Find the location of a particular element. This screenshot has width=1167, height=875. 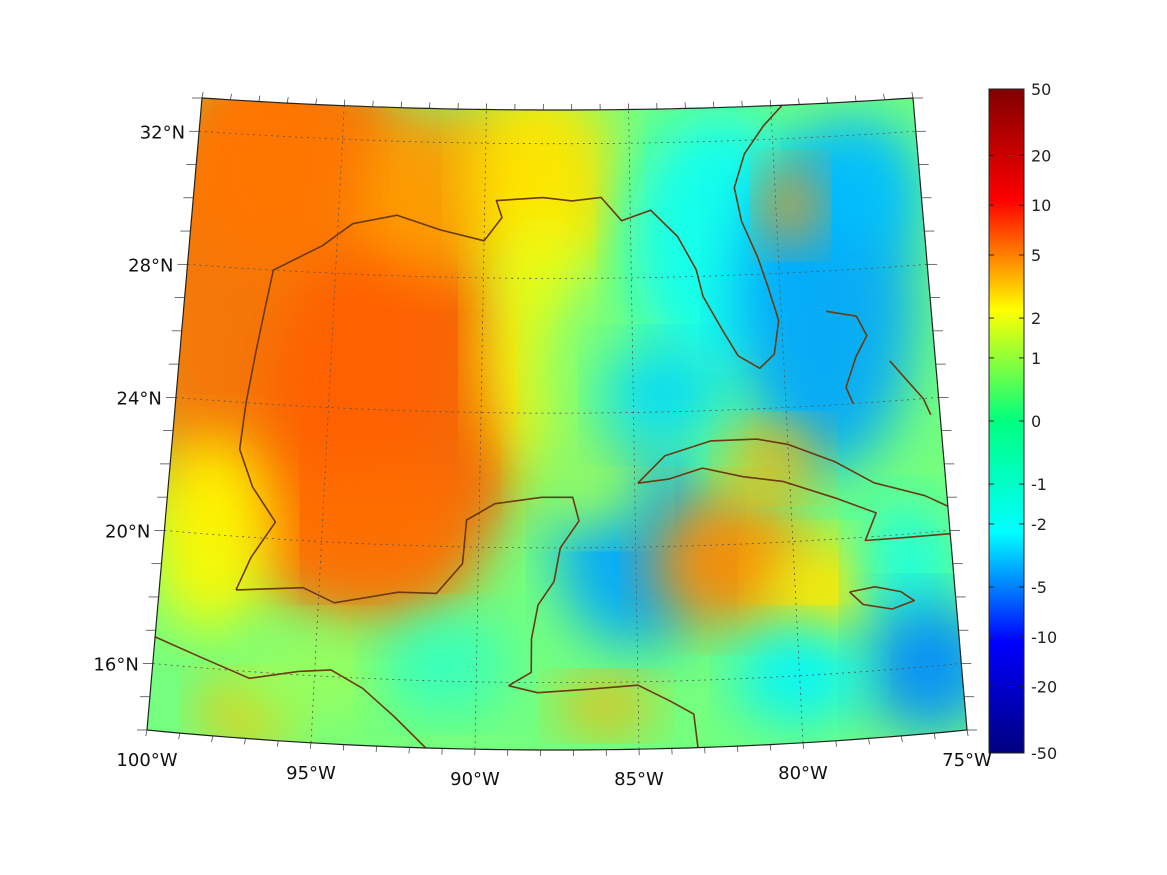

colorbar-tick-label: -50 is located at coordinates (1044, 753).